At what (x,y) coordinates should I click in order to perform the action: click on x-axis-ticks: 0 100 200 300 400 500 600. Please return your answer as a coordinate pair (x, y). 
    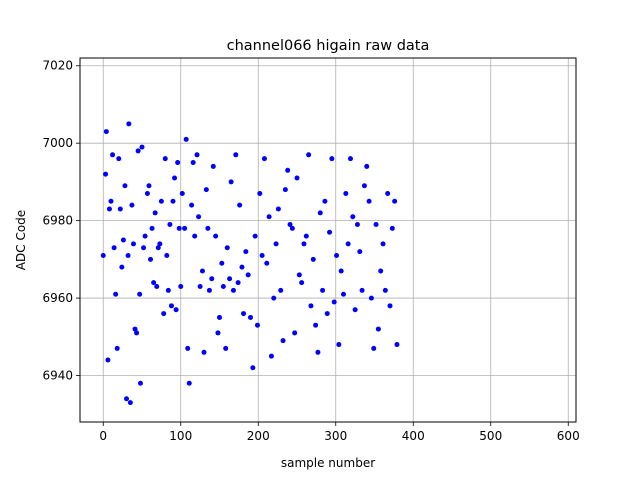
    Looking at the image, I should click on (339, 432).